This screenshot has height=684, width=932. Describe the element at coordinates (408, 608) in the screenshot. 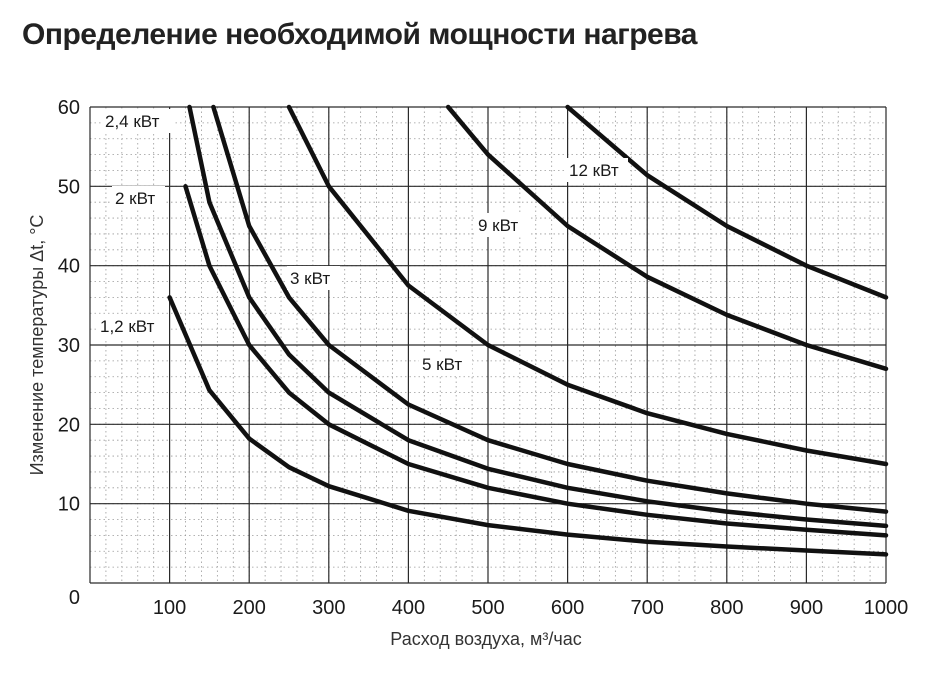

I see `x-tick-label: 400` at that location.